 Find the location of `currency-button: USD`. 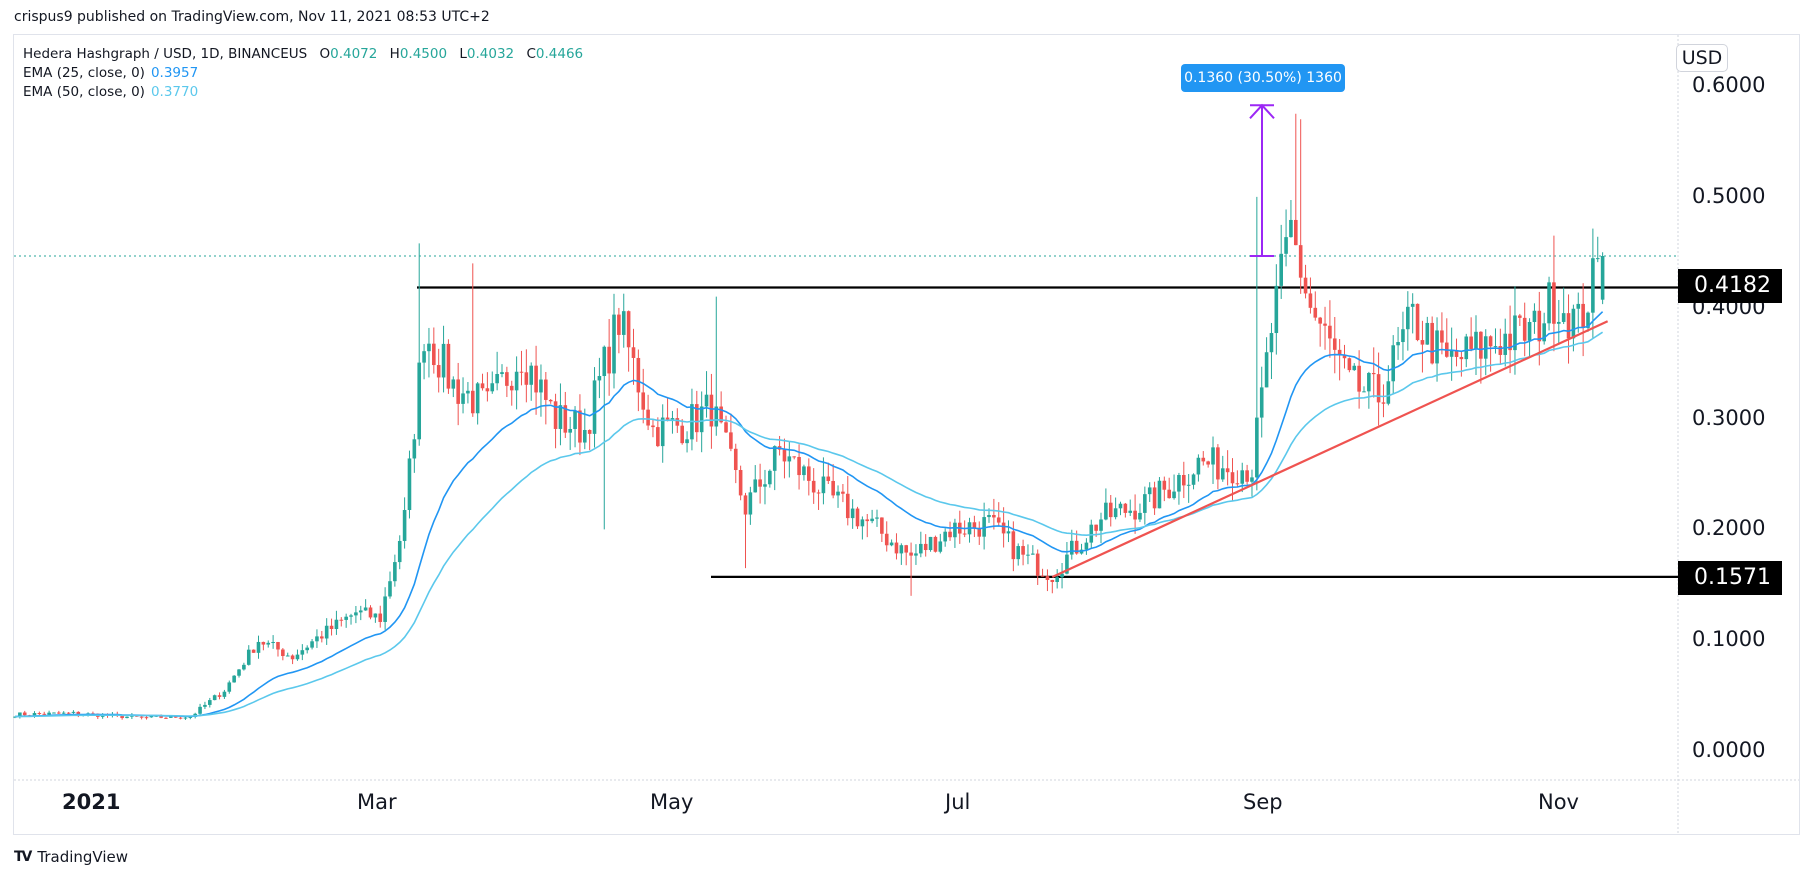

currency-button: USD is located at coordinates (1702, 58).